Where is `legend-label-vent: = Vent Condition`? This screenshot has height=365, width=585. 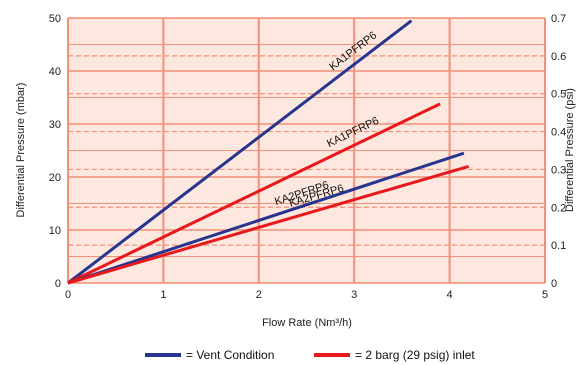
legend-label-vent: = Vent Condition is located at coordinates (230, 355).